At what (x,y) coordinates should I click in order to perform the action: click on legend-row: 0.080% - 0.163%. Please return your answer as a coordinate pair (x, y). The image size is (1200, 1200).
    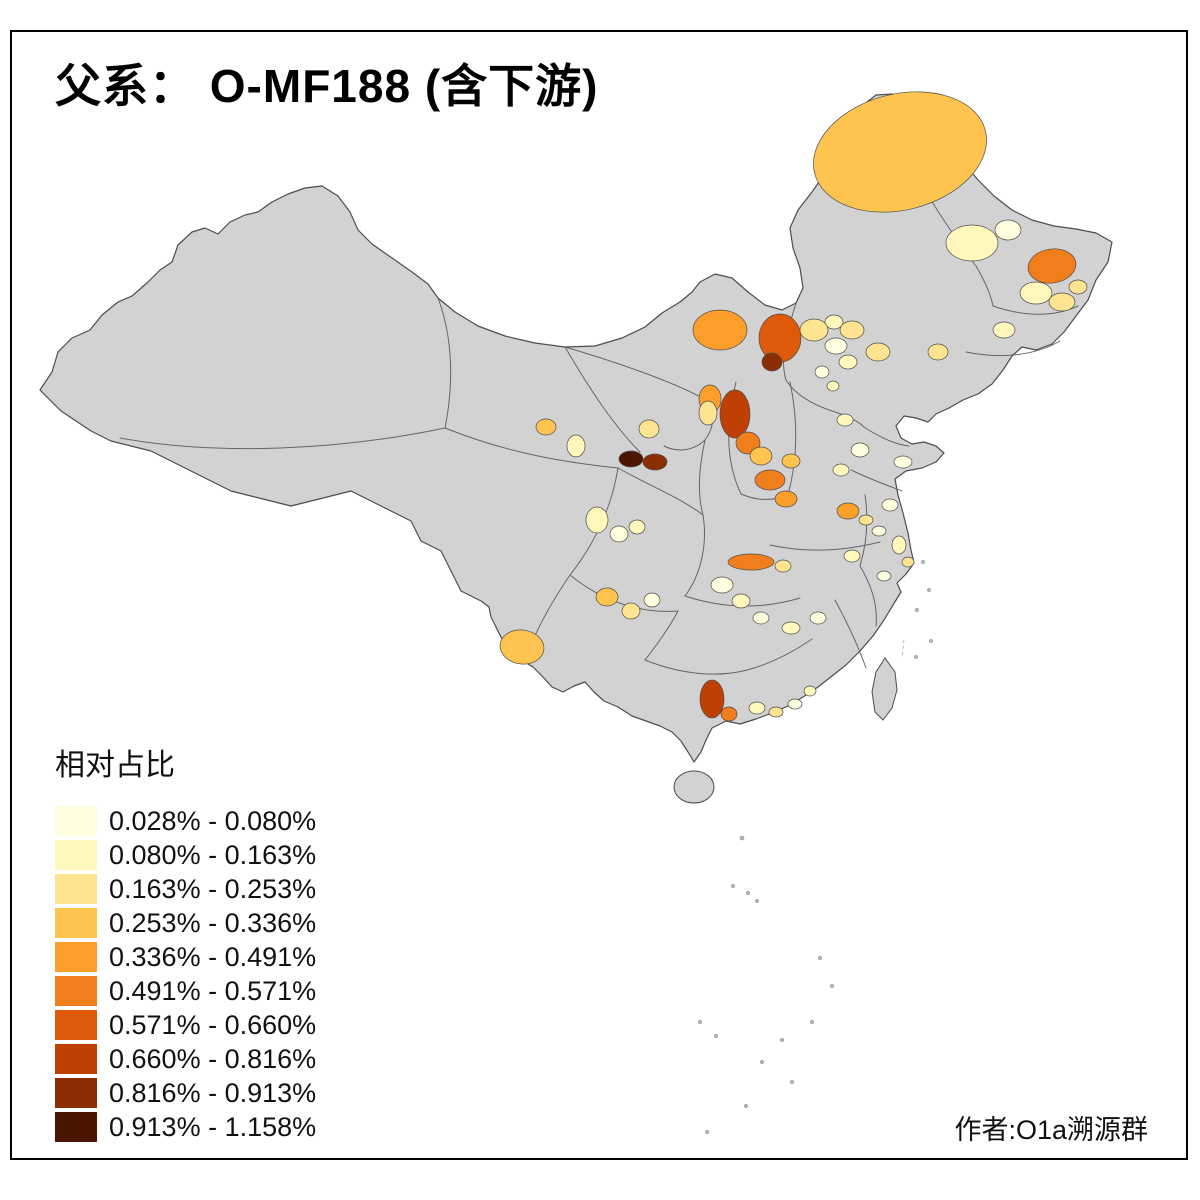
    Looking at the image, I should click on (185, 855).